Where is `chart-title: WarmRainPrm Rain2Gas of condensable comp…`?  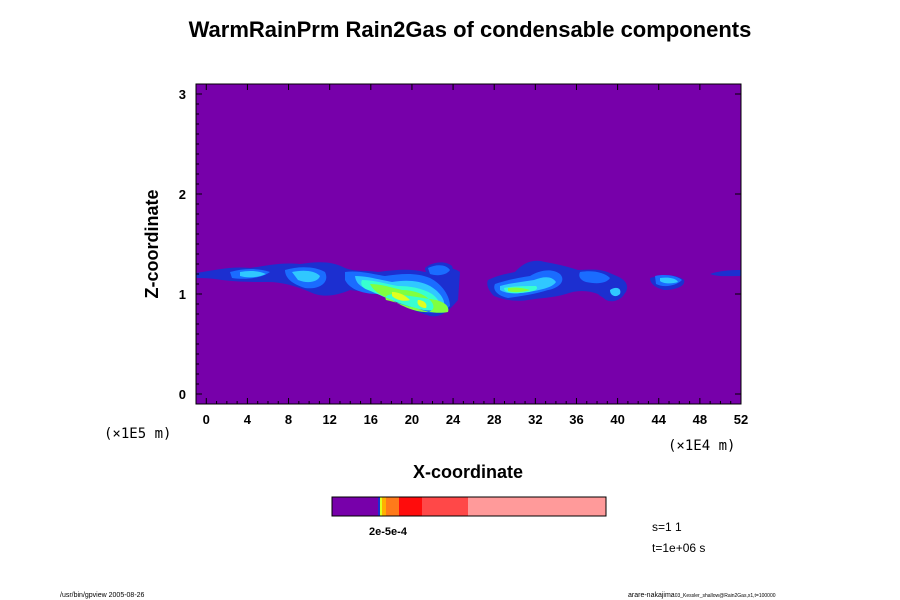 chart-title: WarmRainPrm Rain2Gas of condensable comp… is located at coordinates (470, 29).